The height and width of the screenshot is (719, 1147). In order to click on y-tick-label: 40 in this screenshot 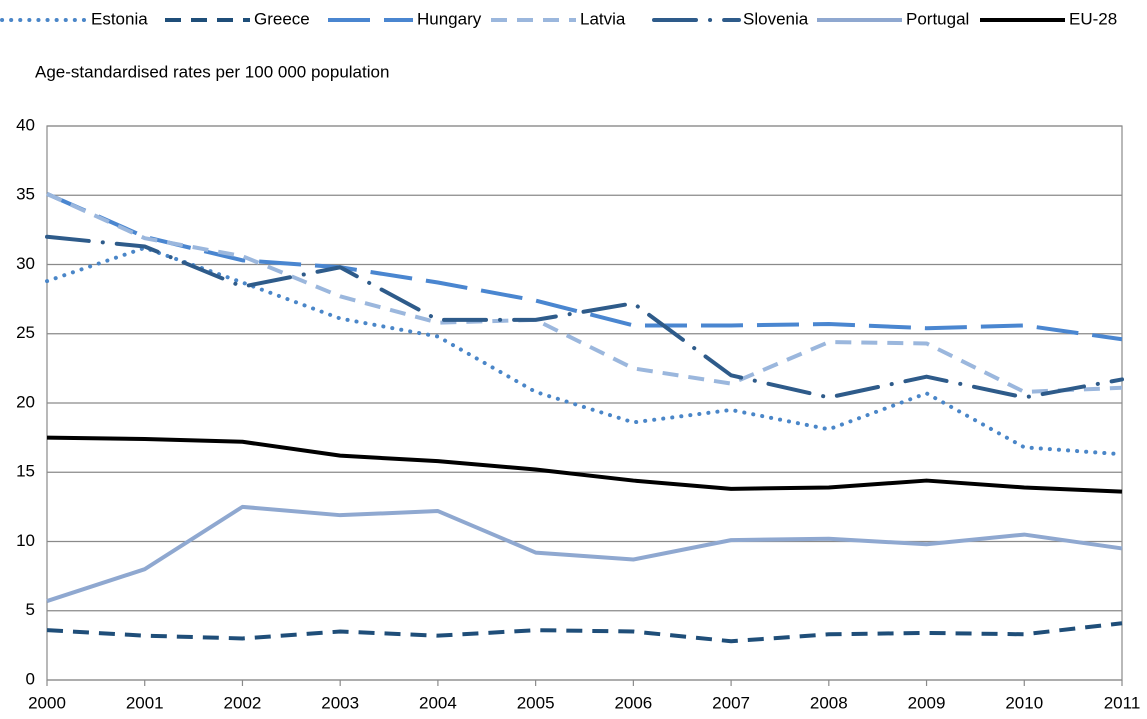, I will do `click(25, 124)`.